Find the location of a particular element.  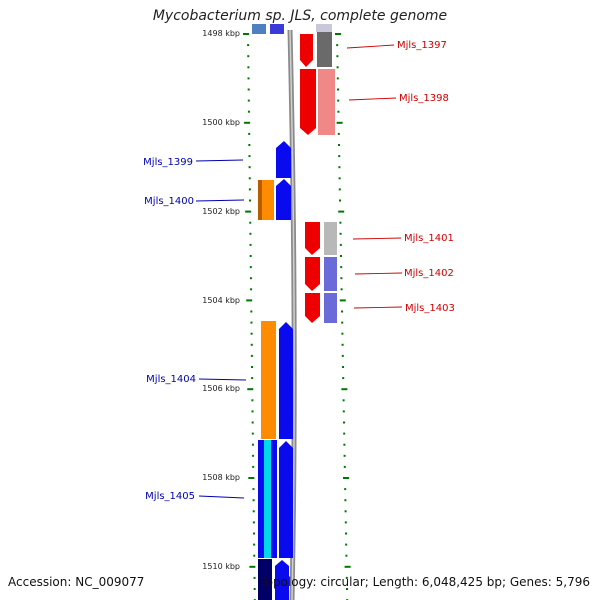

gene-label: Mjls_1399 is located at coordinates (168, 162).